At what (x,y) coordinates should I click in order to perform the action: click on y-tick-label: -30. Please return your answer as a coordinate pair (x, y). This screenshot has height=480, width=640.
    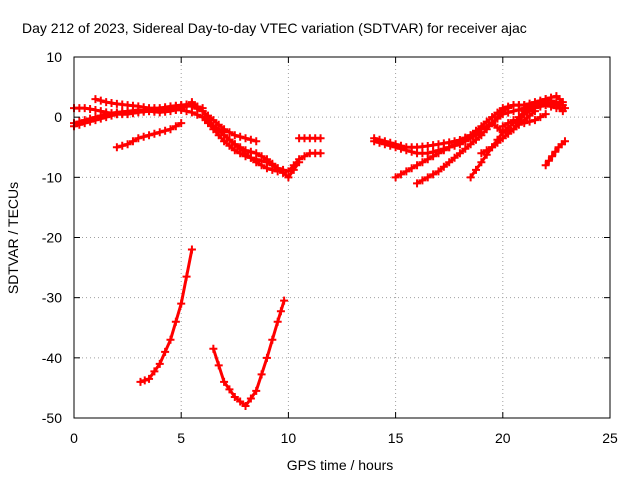
    Looking at the image, I should click on (52, 298).